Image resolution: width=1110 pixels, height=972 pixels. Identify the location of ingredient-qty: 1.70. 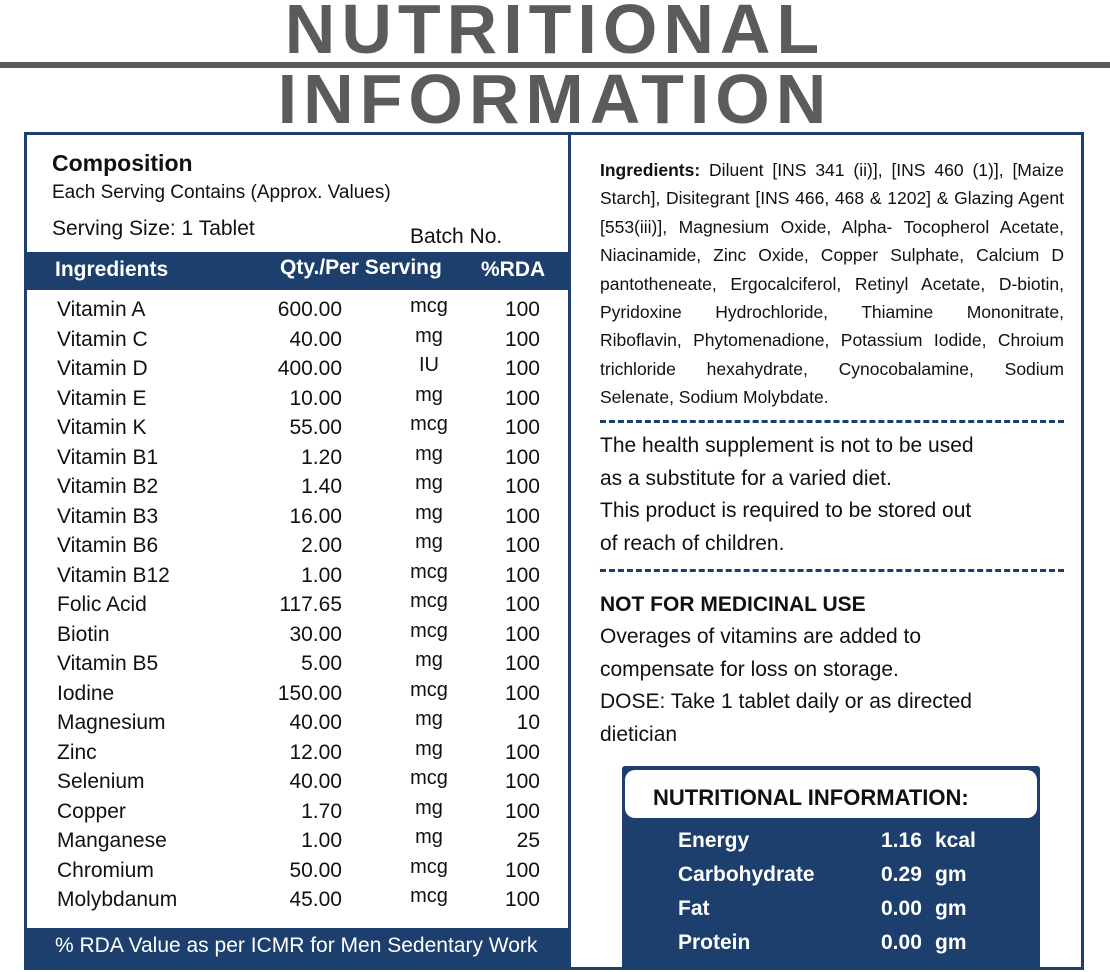
(321, 811).